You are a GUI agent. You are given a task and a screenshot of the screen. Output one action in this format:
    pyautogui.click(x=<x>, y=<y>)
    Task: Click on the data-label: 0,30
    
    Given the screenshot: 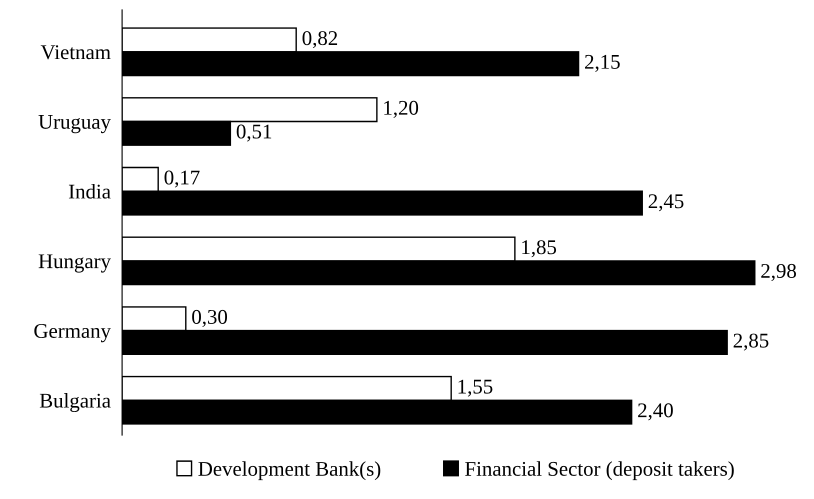 What is the action you would take?
    pyautogui.click(x=210, y=318)
    